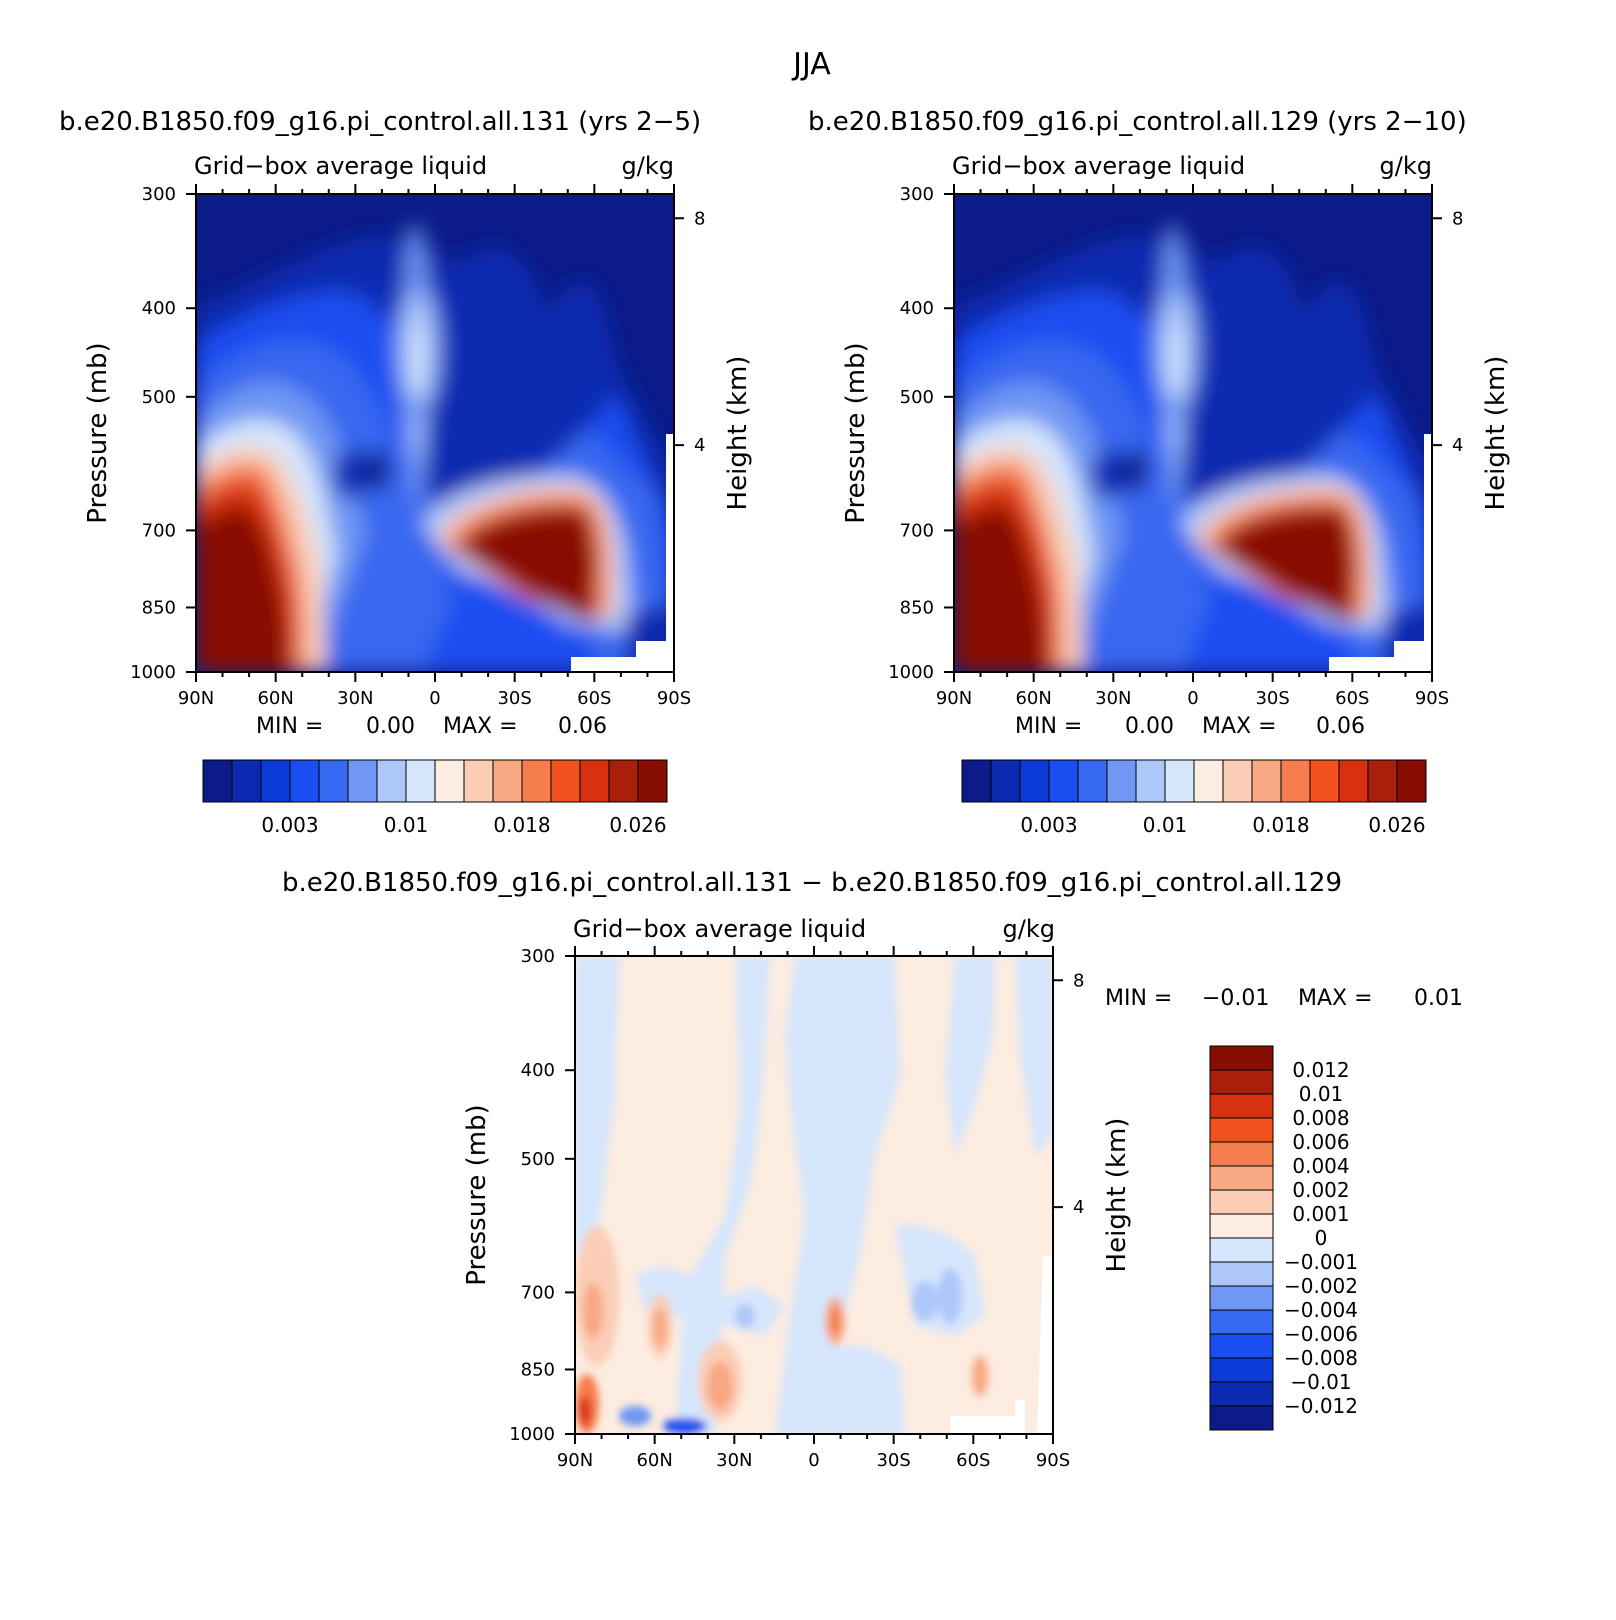  What do you see at coordinates (738, 433) in the screenshot?
I see `left-ylabel-right: Height (km)` at bounding box center [738, 433].